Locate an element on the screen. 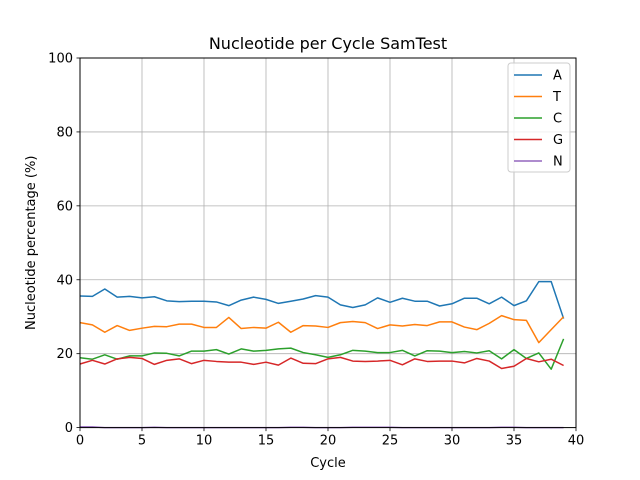  x-tick-label: 20 is located at coordinates (328, 441).